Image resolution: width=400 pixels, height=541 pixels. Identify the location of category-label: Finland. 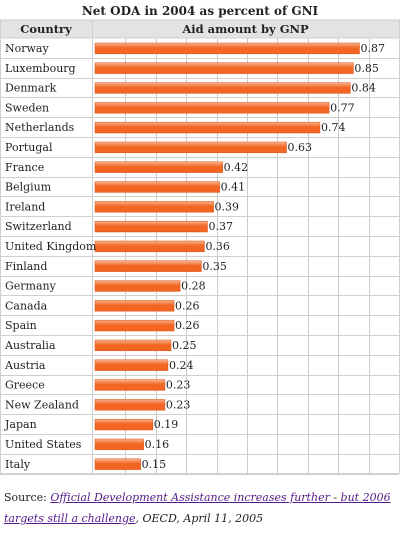
(26, 266).